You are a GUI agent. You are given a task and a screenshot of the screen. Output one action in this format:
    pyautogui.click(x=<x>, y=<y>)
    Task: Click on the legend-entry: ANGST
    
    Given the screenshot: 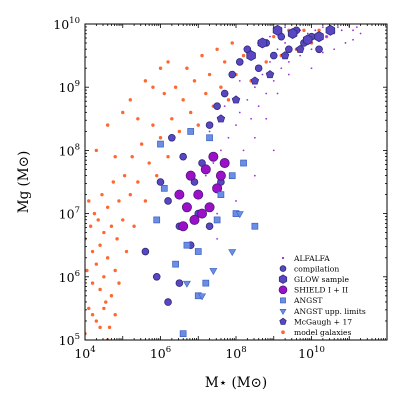 What is the action you would take?
    pyautogui.click(x=301, y=300)
    